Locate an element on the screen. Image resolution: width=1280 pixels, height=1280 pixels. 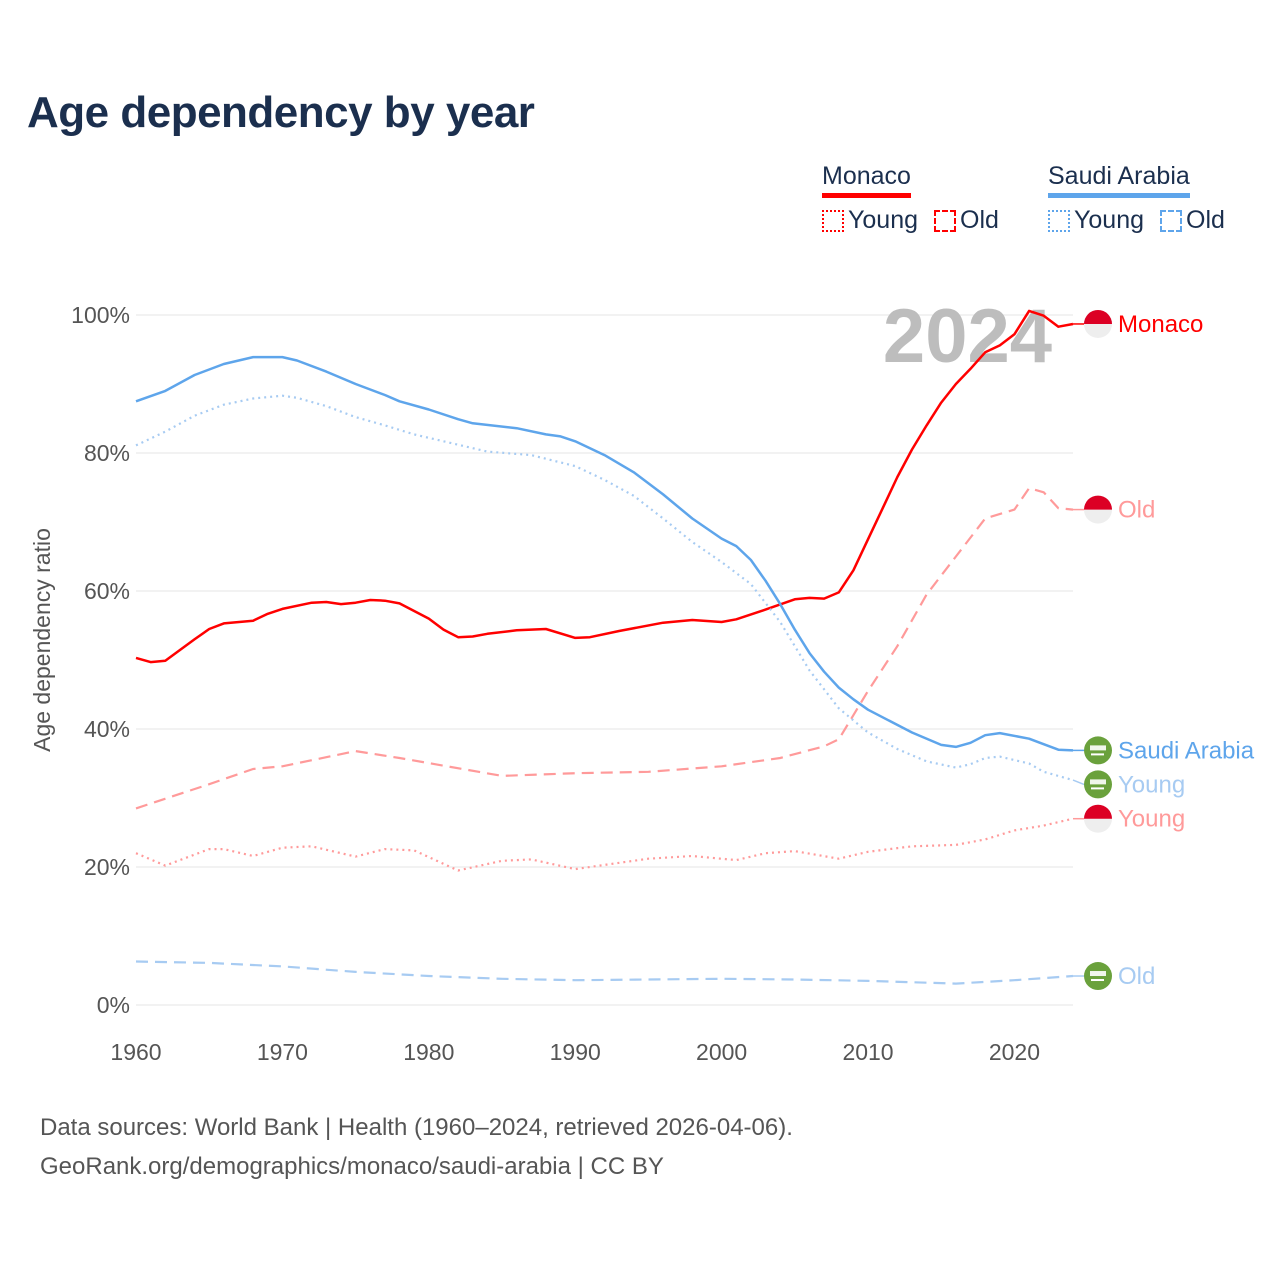
x-tick-label: 1990 is located at coordinates (575, 1052).